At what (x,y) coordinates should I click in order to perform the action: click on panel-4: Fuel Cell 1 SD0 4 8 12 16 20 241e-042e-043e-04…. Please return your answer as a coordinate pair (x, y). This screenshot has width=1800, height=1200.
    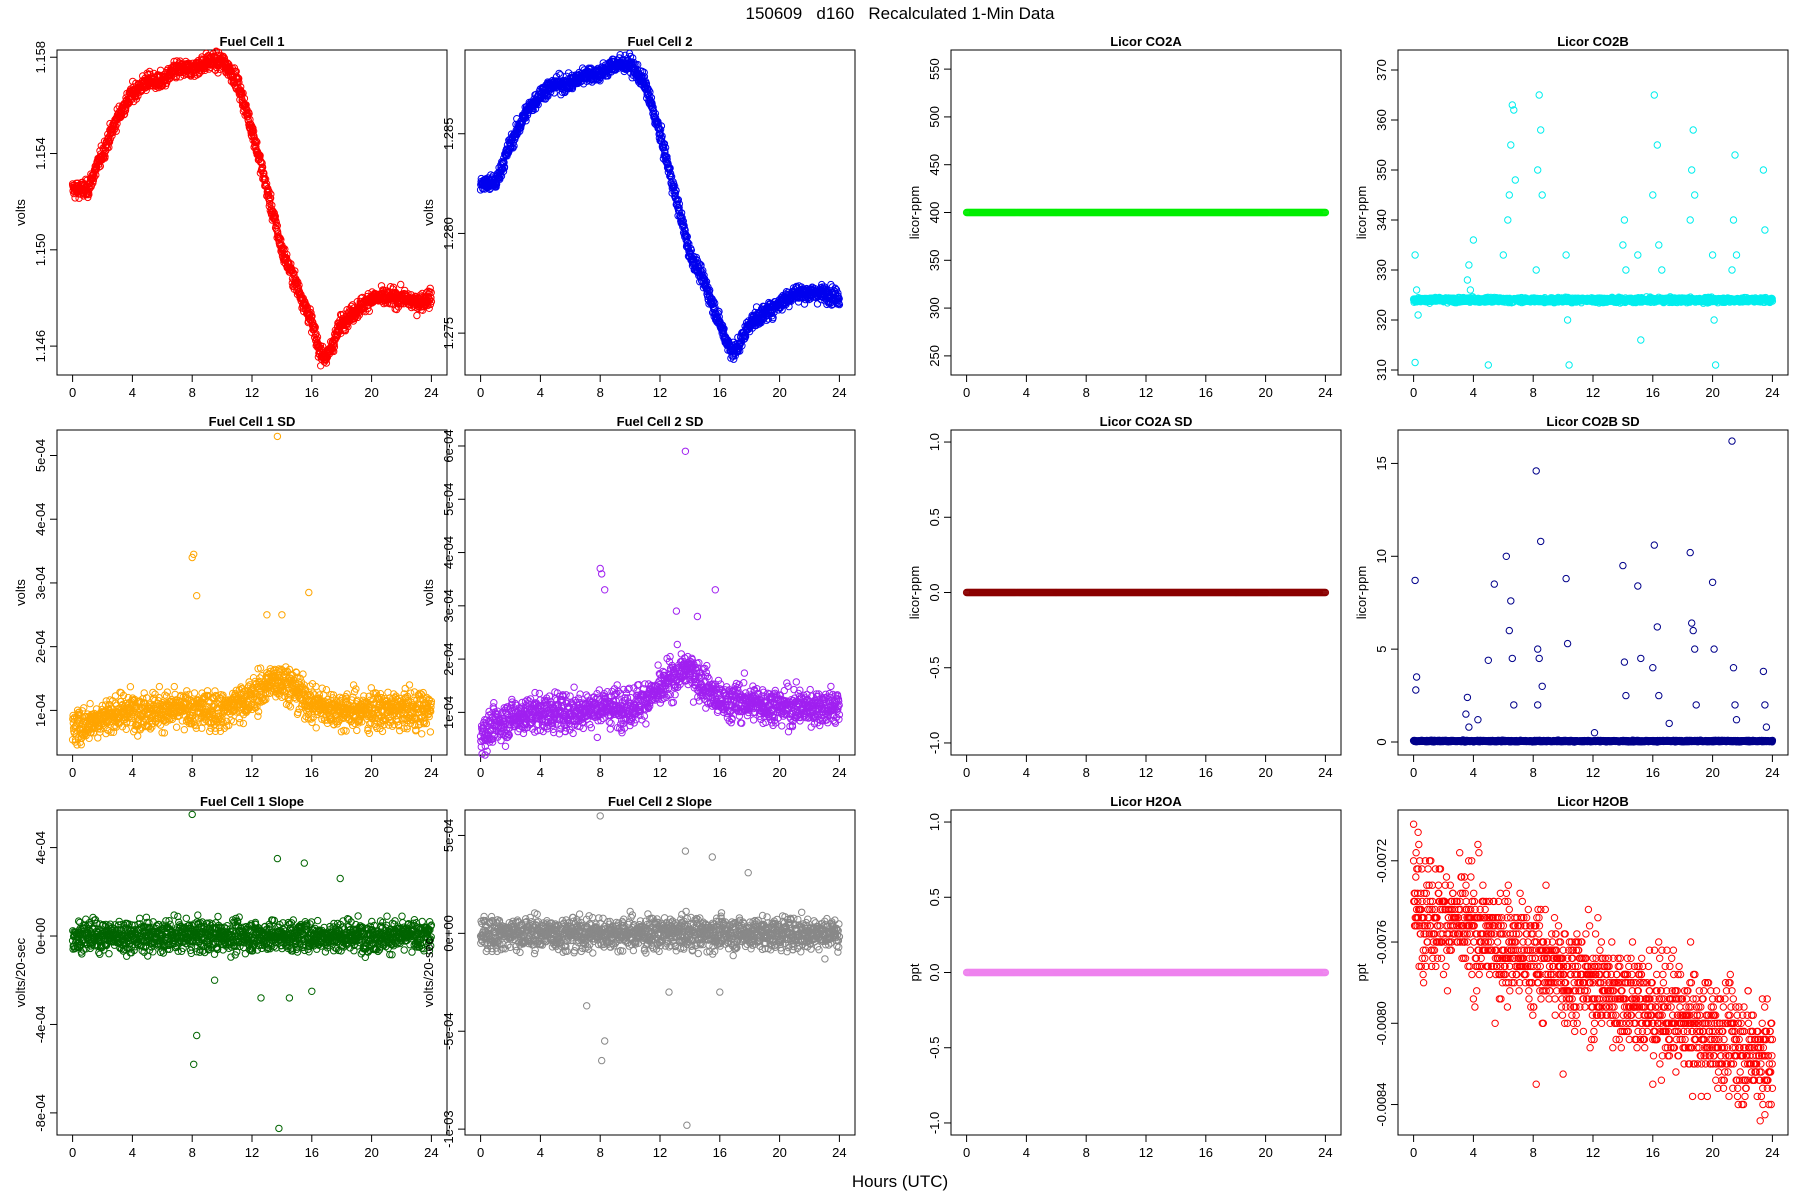
    Looking at the image, I should click on (230, 597).